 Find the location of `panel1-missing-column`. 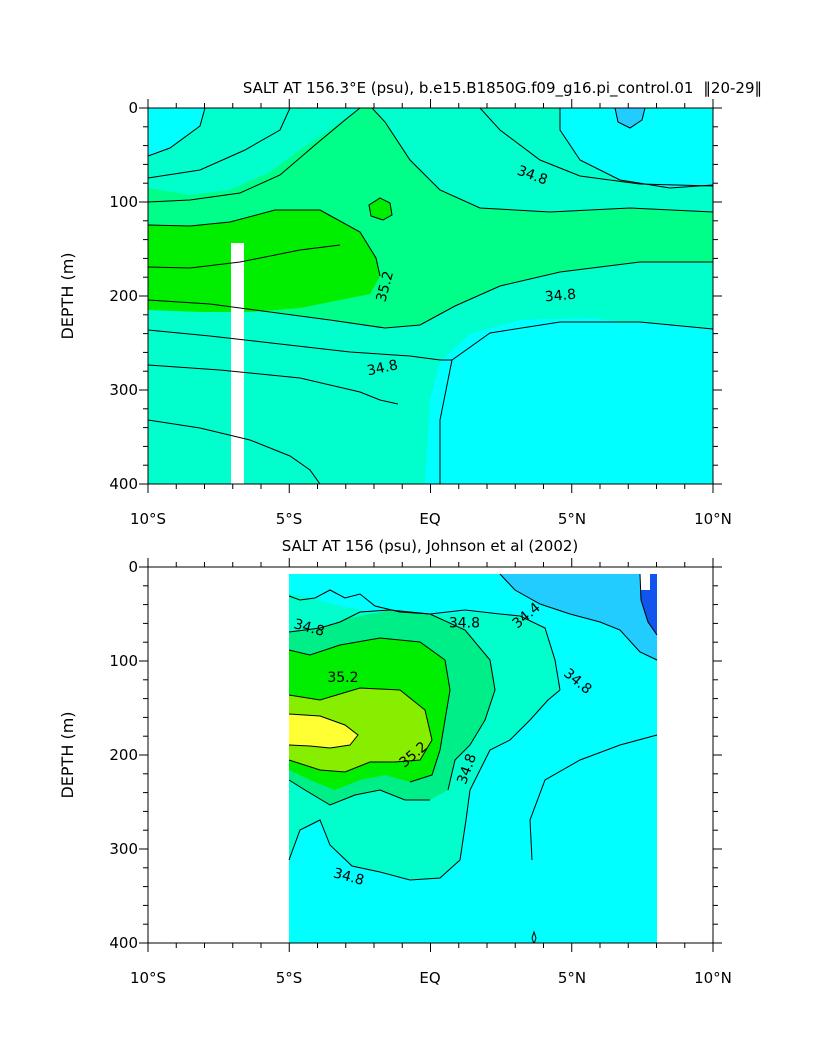

panel1-missing-column is located at coordinates (237, 363).